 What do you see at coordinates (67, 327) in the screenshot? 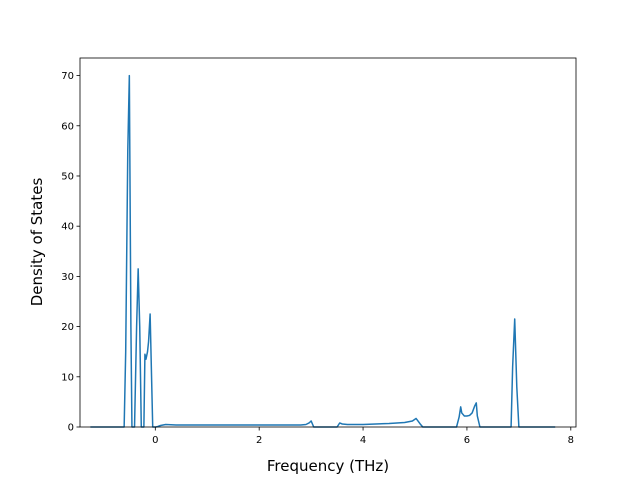
I see `y-tick-label: 20` at bounding box center [67, 327].